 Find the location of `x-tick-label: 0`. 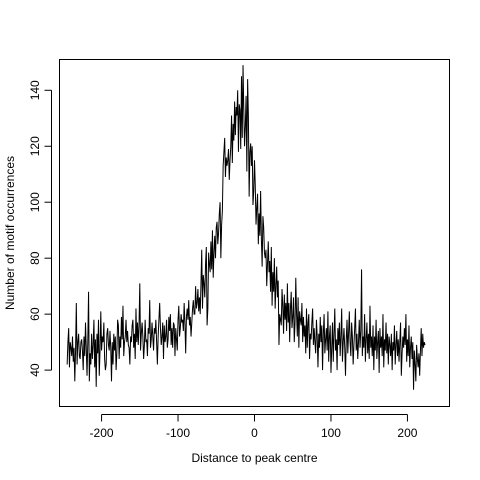

x-tick-label: 0 is located at coordinates (254, 433).